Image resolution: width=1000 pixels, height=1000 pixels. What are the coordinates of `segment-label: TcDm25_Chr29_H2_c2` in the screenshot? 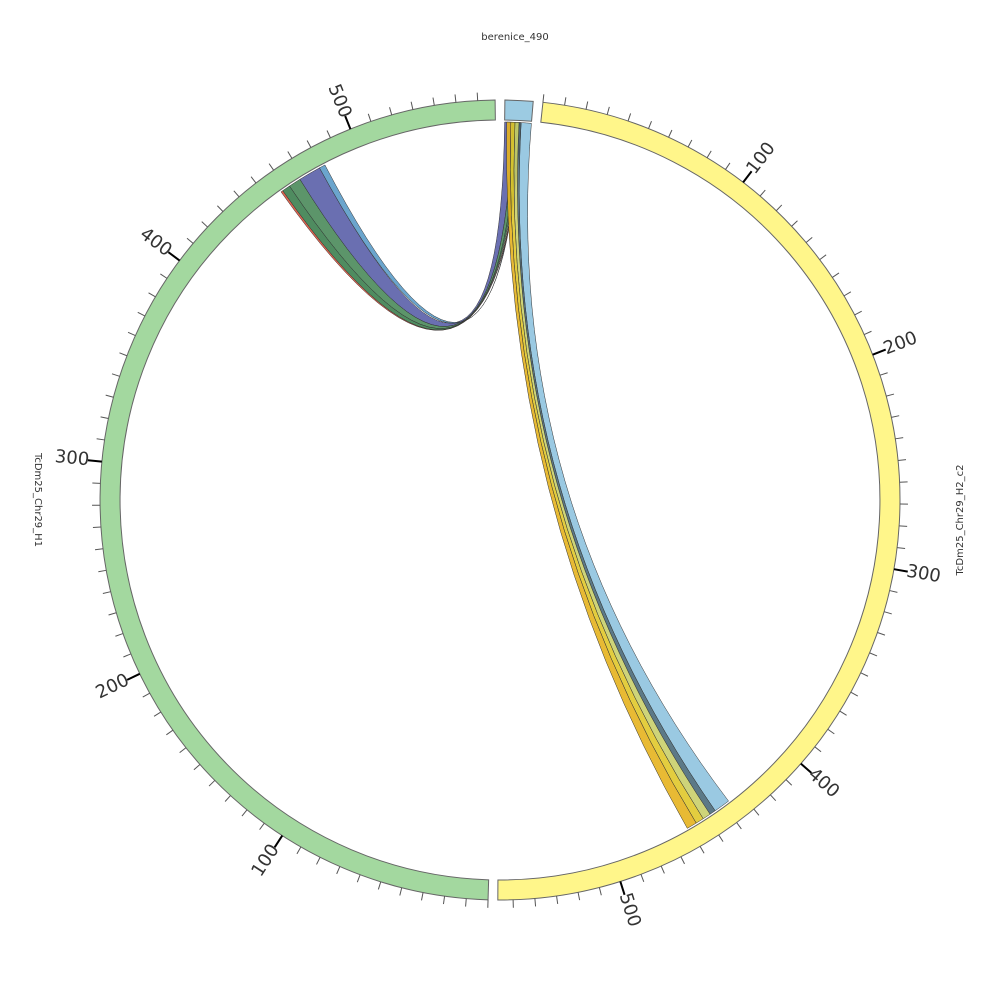 It's located at (960, 521).